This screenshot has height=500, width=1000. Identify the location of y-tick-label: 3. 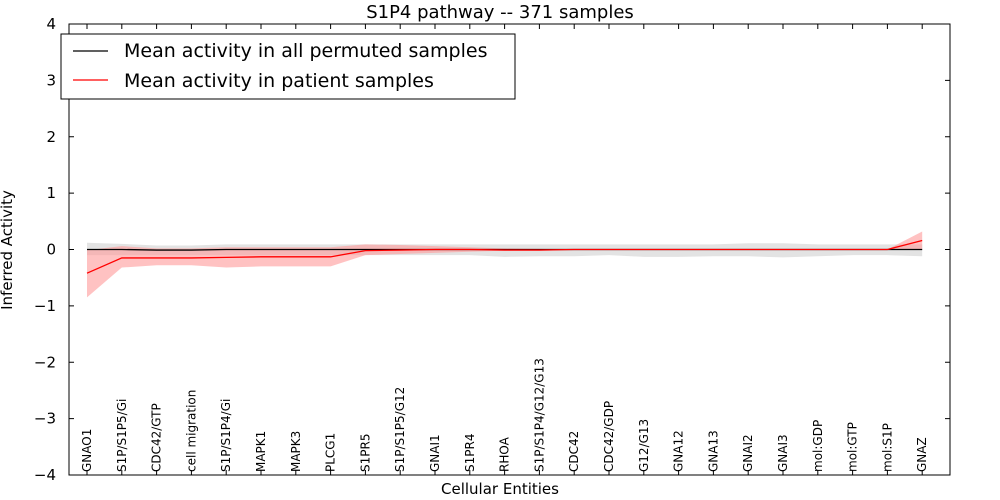
(51, 80).